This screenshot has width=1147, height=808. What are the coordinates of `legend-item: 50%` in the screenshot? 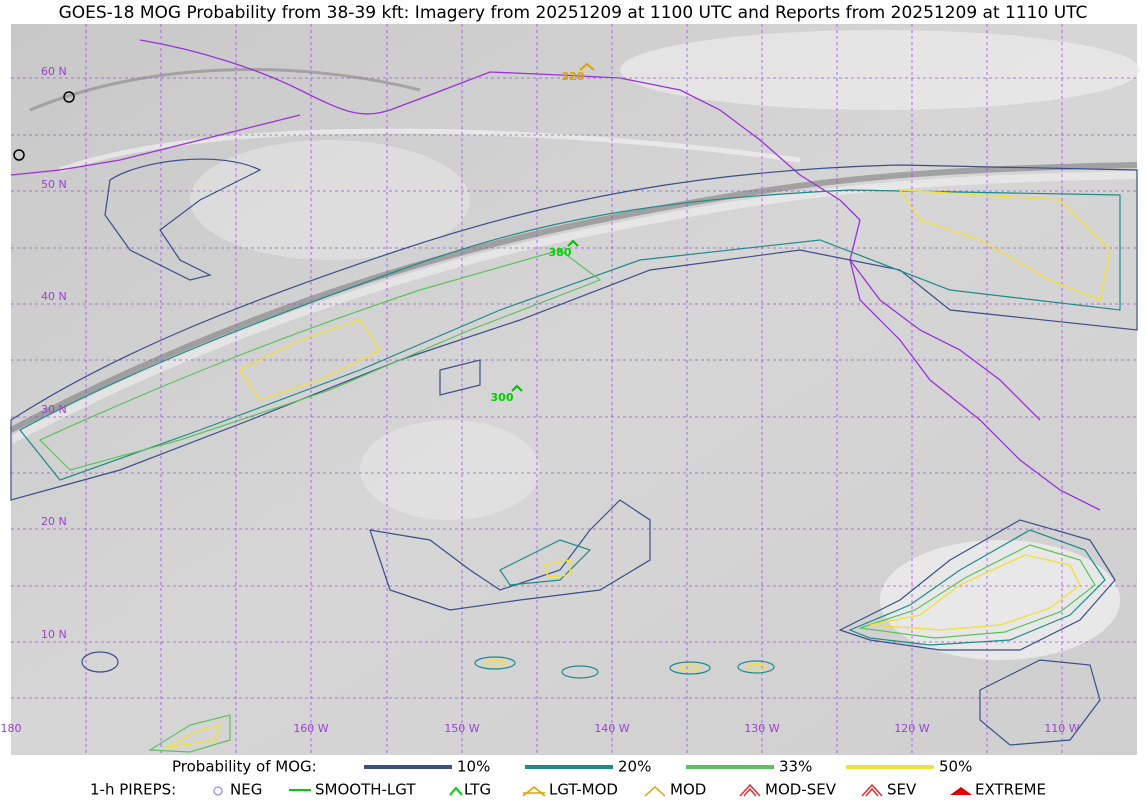 It's located at (955, 767).